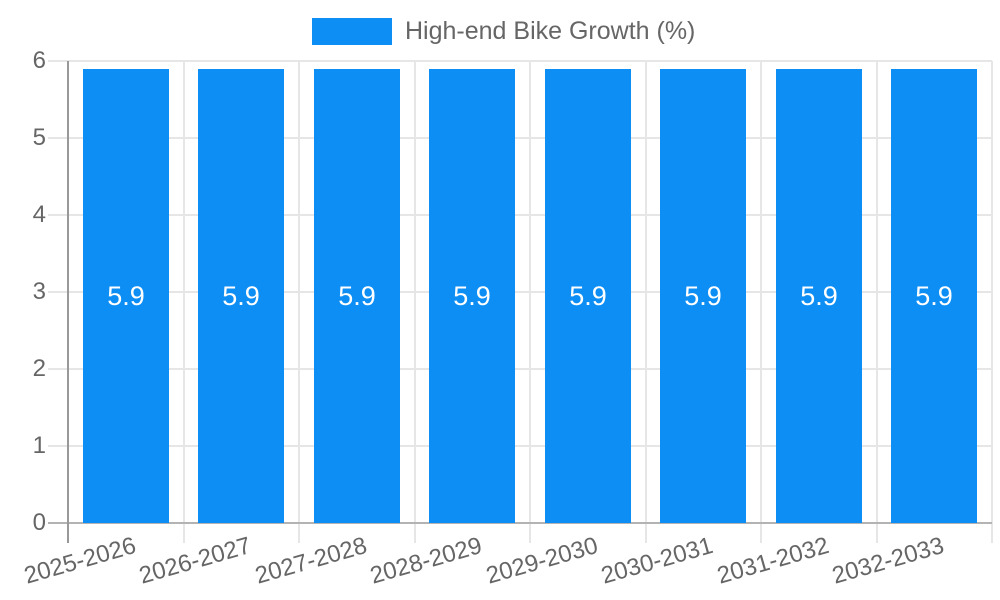  I want to click on y-tick-label: 4, so click(39, 214).